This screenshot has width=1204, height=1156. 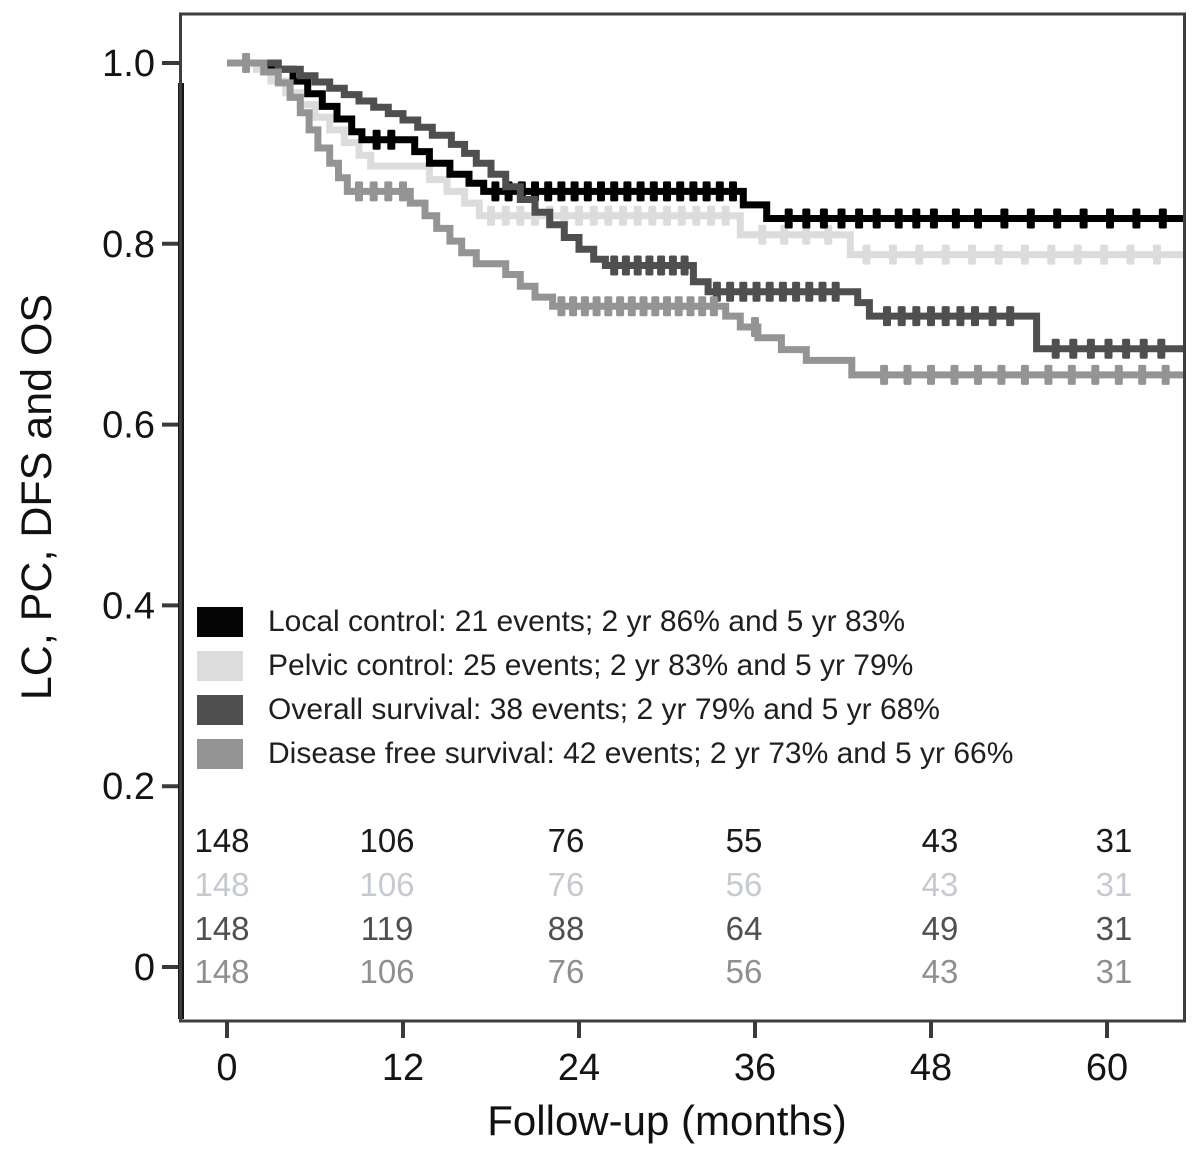 I want to click on legend-swatch-pelvic-control, so click(x=220, y=666).